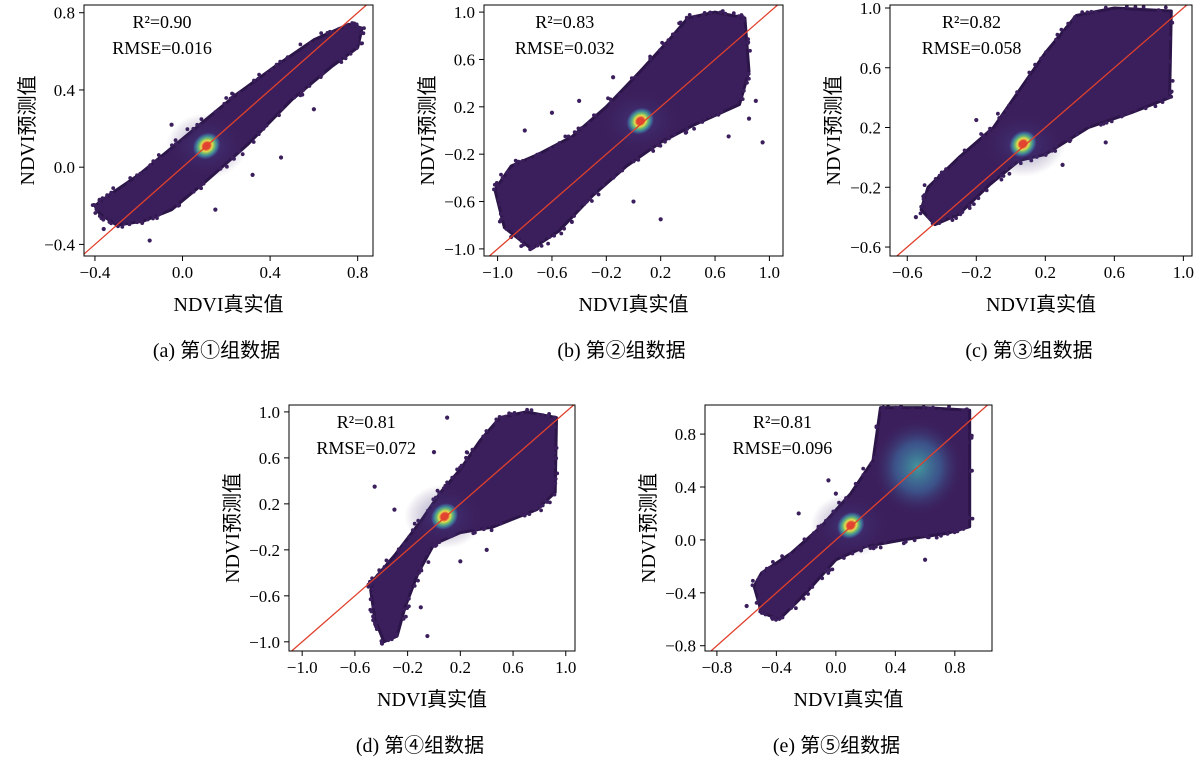 The height and width of the screenshot is (757, 1200). I want to click on x-tick-label: 0.6, so click(512, 667).